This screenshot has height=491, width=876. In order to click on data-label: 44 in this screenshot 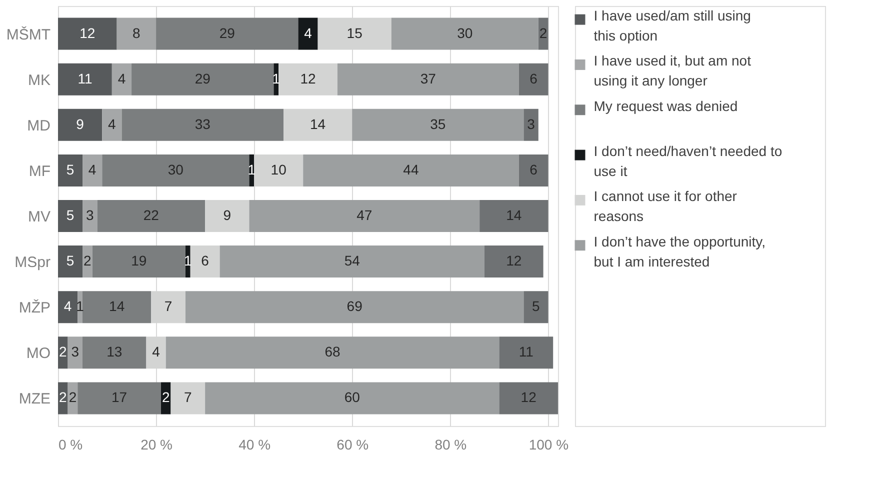, I will do `click(411, 169)`.